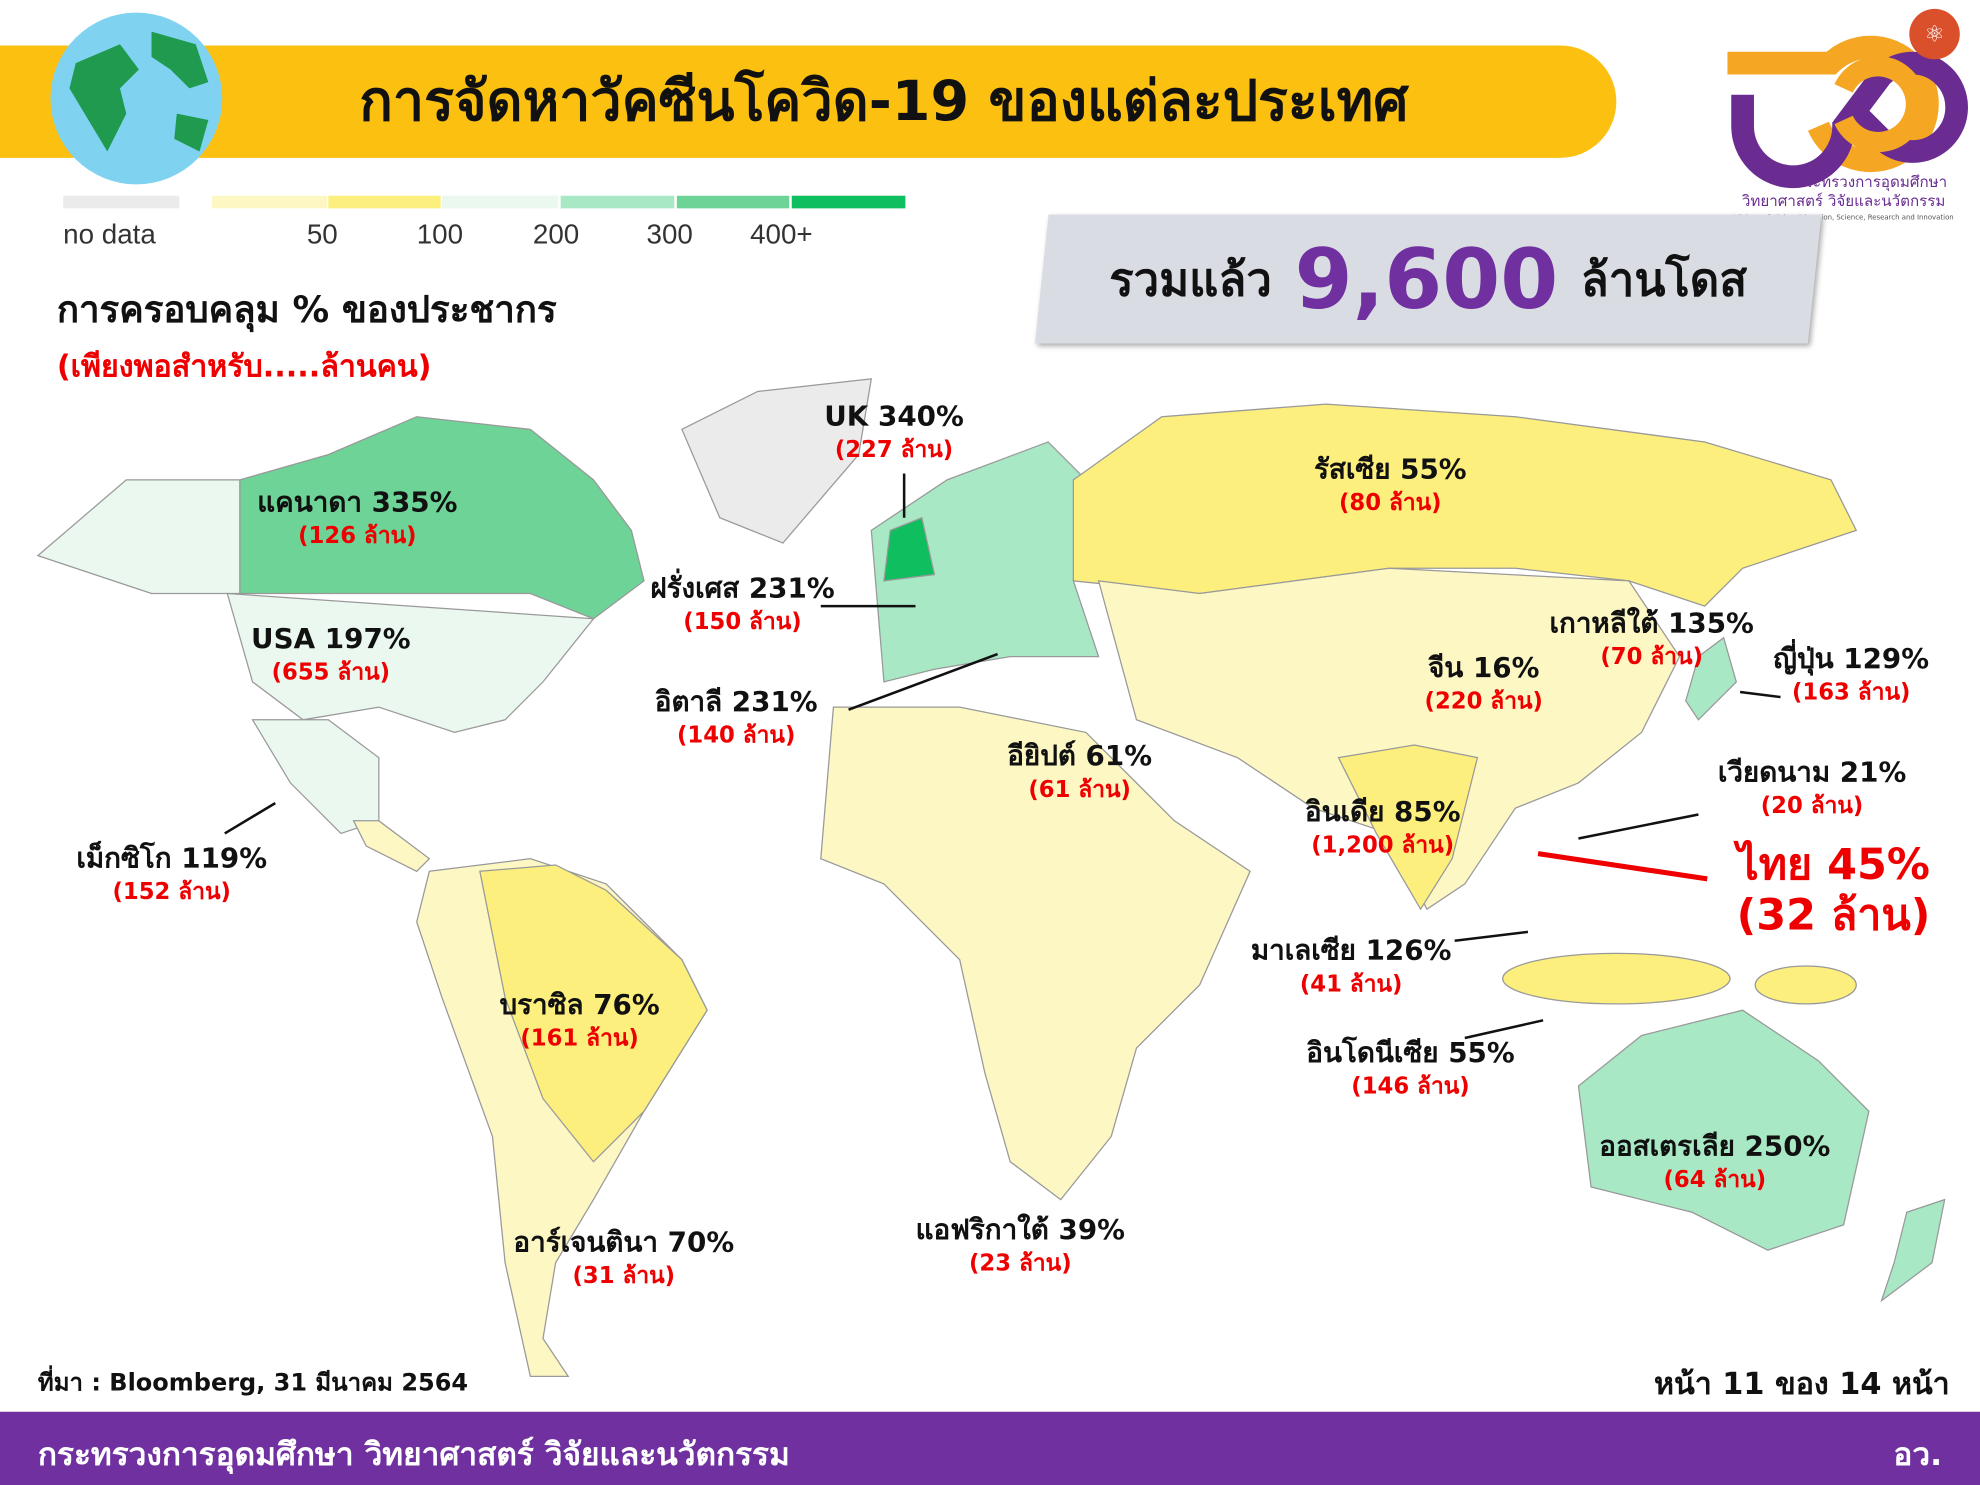 The height and width of the screenshot is (1485, 1980). What do you see at coordinates (1918, 1454) in the screenshot?
I see `footer-abbrev: อว.` at bounding box center [1918, 1454].